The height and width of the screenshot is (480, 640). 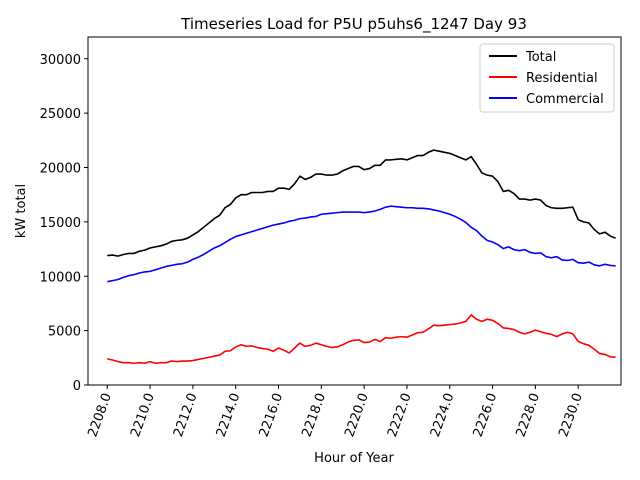 I want to click on y-tick-label: 0, so click(x=77, y=386).